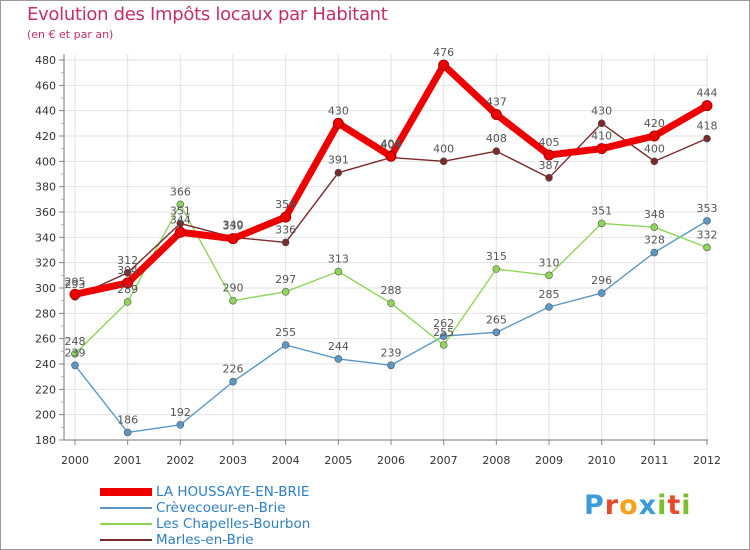  Describe the element at coordinates (45, 136) in the screenshot. I see `y-tick-label: 420` at that location.